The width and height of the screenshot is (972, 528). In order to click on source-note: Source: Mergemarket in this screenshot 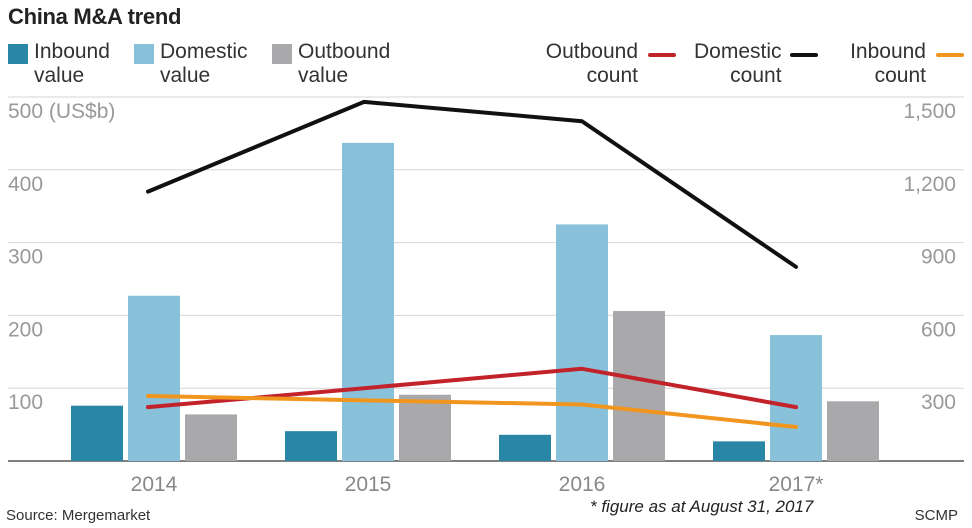, I will do `click(78, 515)`.